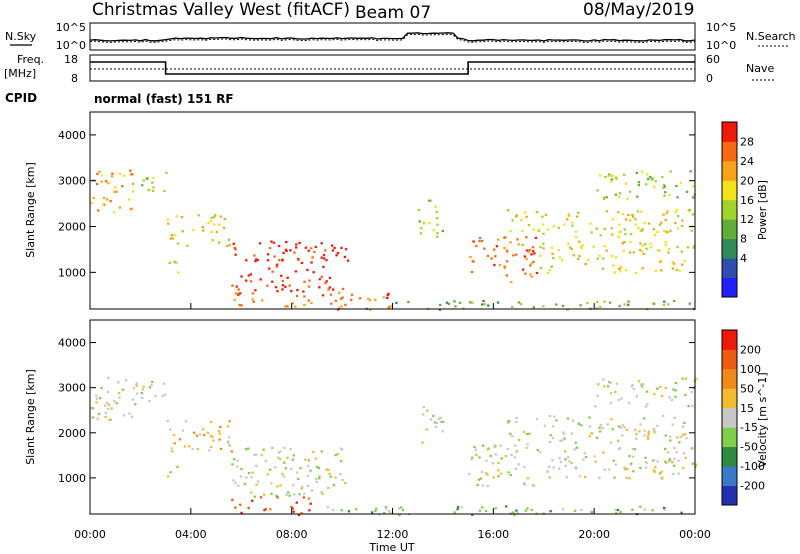  I want to click on velocity-ytick-label: 2000, so click(72, 433).